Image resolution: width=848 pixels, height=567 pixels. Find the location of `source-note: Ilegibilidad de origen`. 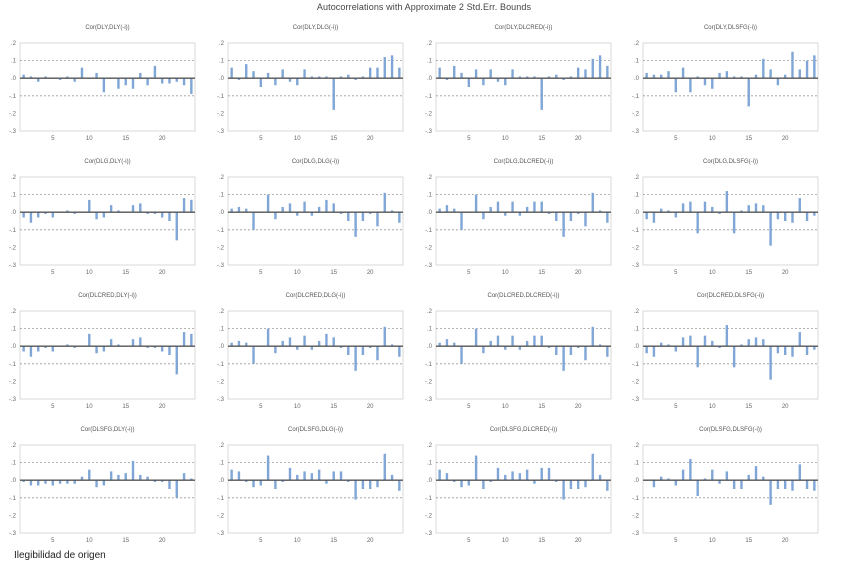

source-note: Ilegibilidad de origen is located at coordinates (60, 555).